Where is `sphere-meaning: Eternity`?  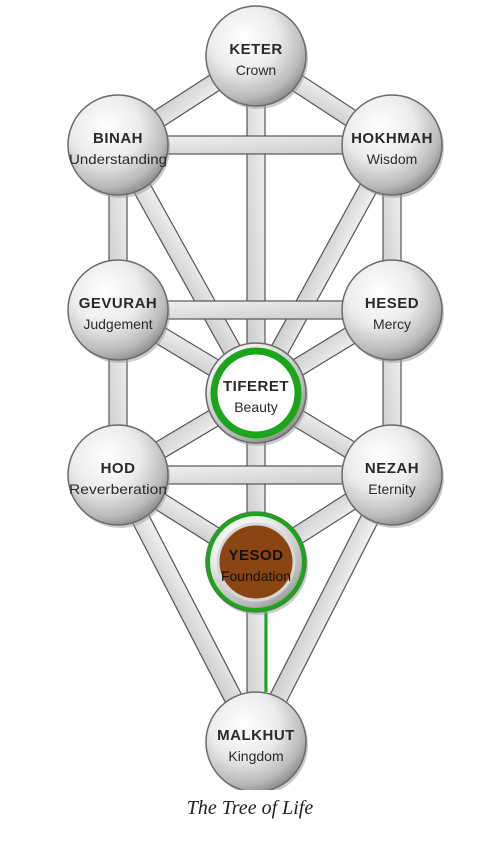 sphere-meaning: Eternity is located at coordinates (391, 489).